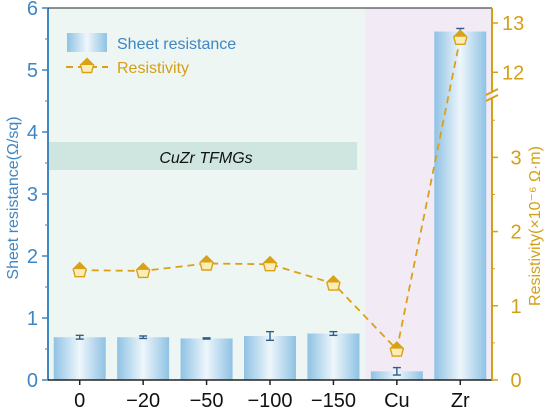  Describe the element at coordinates (513, 24) in the screenshot. I see `y-right-upper-tick-label-1: 13` at that location.